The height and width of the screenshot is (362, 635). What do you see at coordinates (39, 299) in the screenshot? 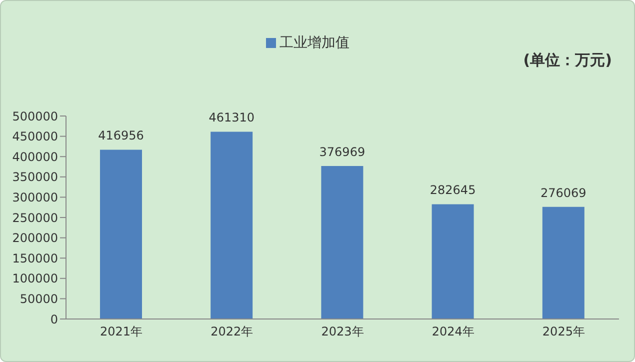
I see `y-tick-label: 50000` at bounding box center [39, 299].